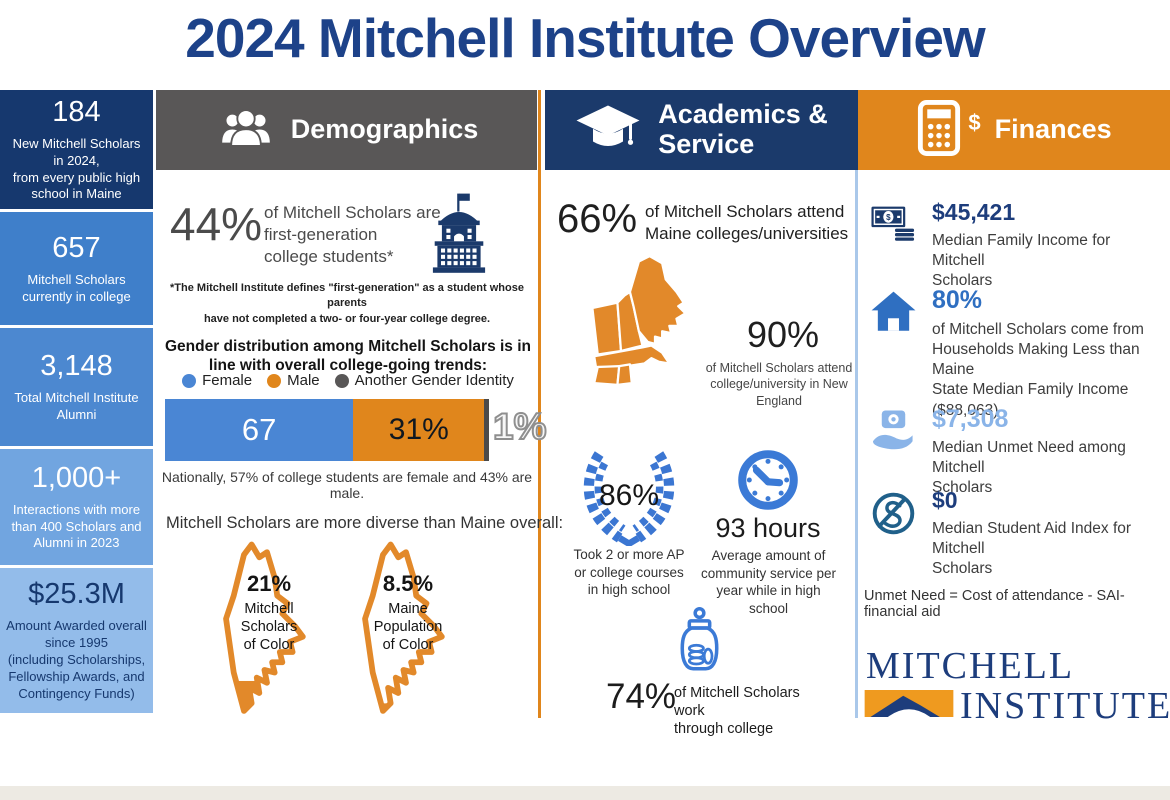 This screenshot has width=1170, height=800. Describe the element at coordinates (341, 380) in the screenshot. I see `another-gender-legend-dot` at that location.